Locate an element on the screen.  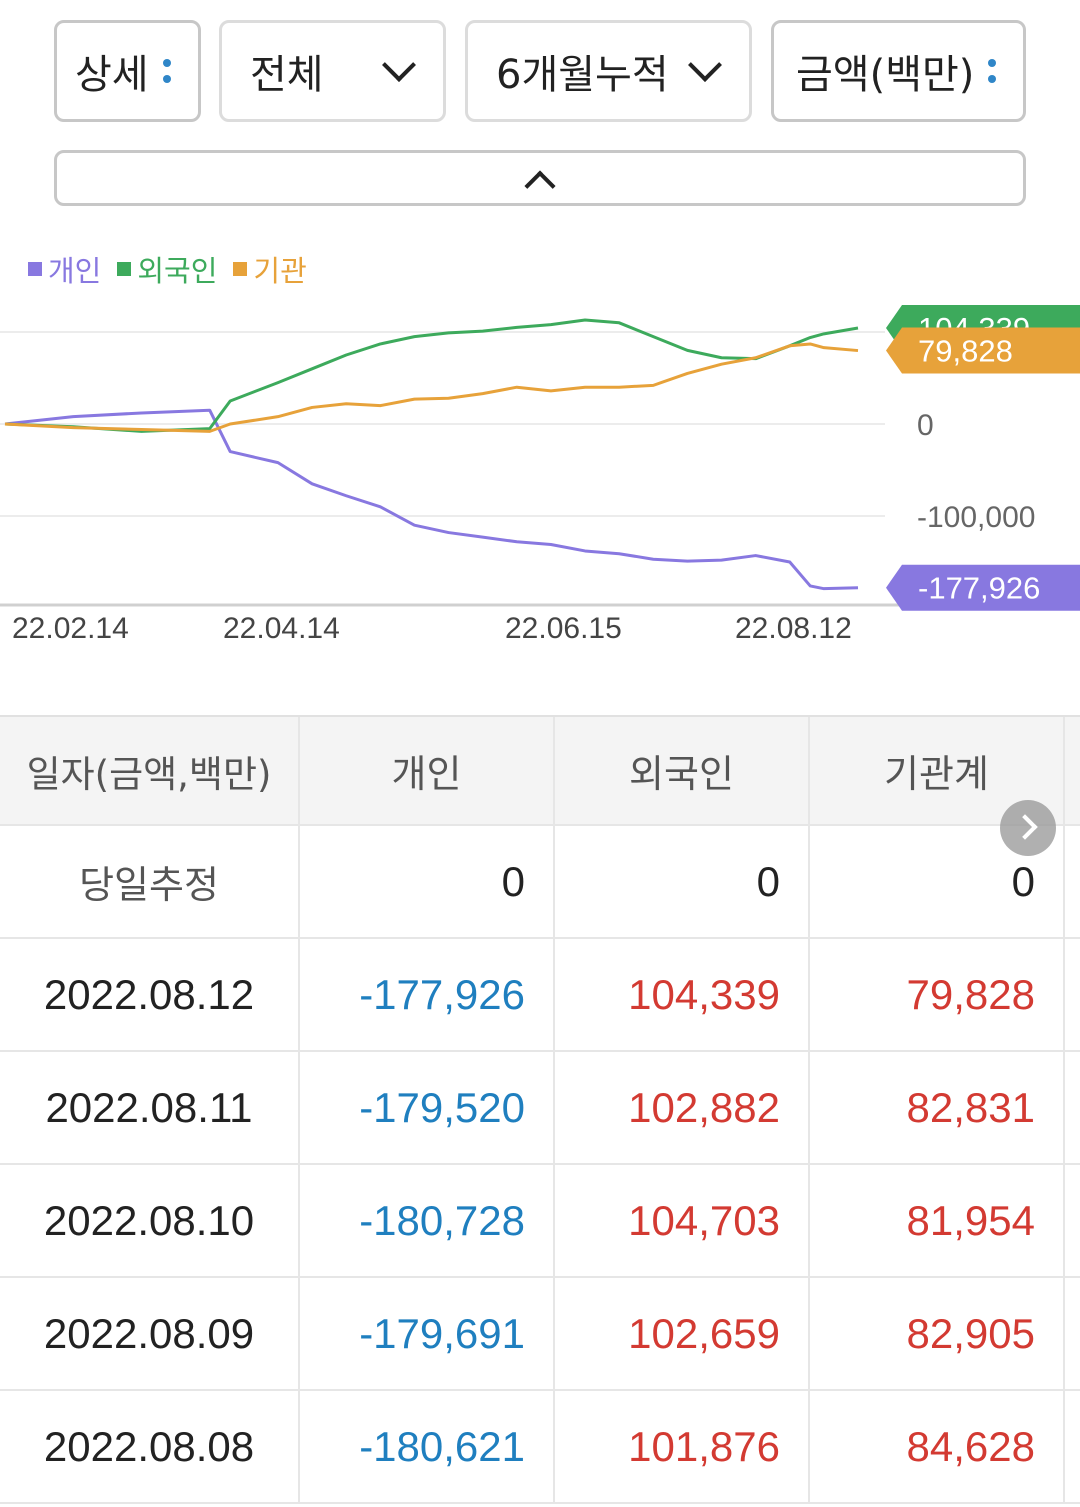
legend-item-institution: 기관 is located at coordinates (270, 269).